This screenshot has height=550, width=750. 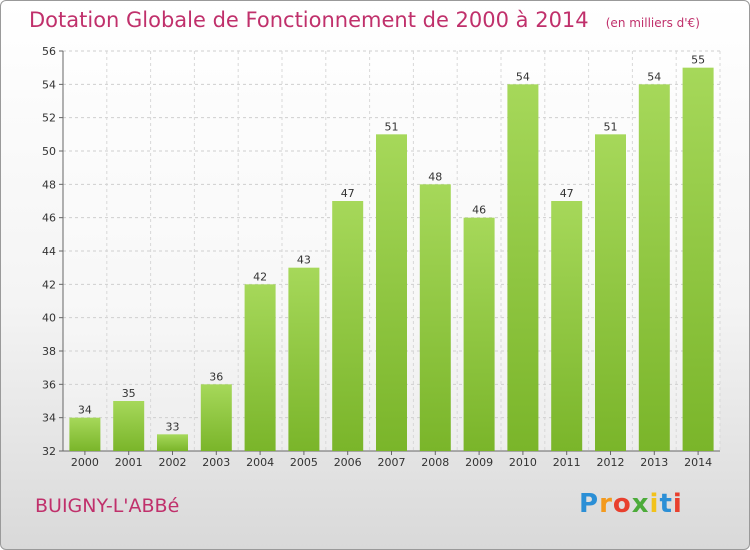 I want to click on logo-letter: x, so click(x=640, y=504).